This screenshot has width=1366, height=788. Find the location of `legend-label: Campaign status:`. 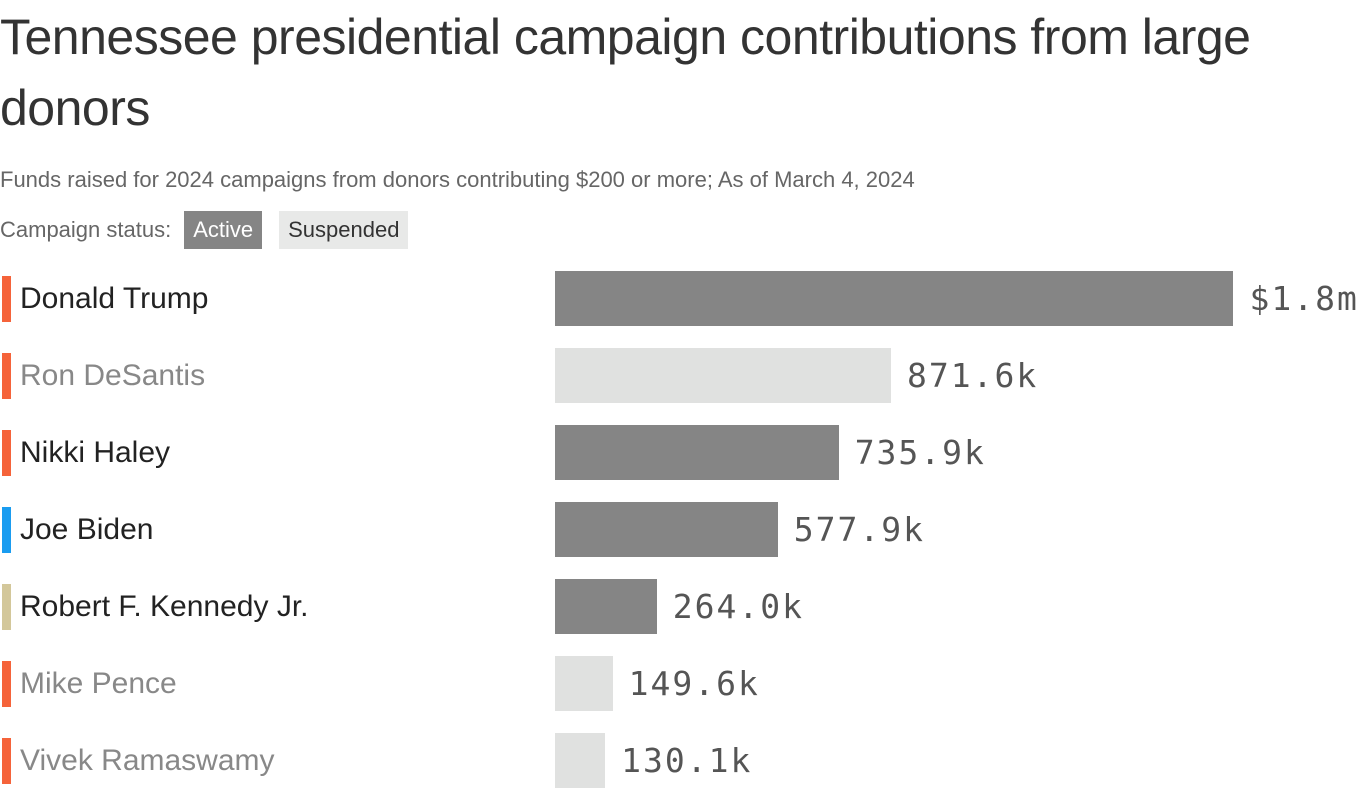

legend-label: Campaign status: is located at coordinates (86, 229).